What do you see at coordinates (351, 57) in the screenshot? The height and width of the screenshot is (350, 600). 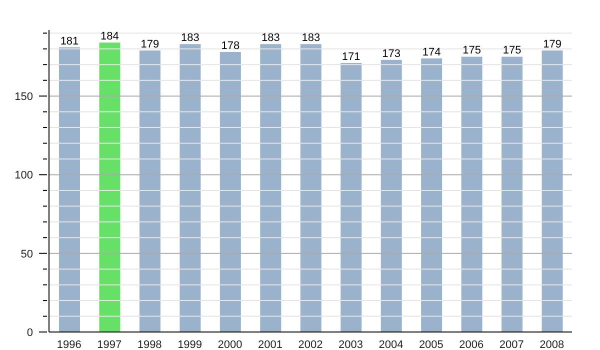 I see `data-label: 171` at bounding box center [351, 57].